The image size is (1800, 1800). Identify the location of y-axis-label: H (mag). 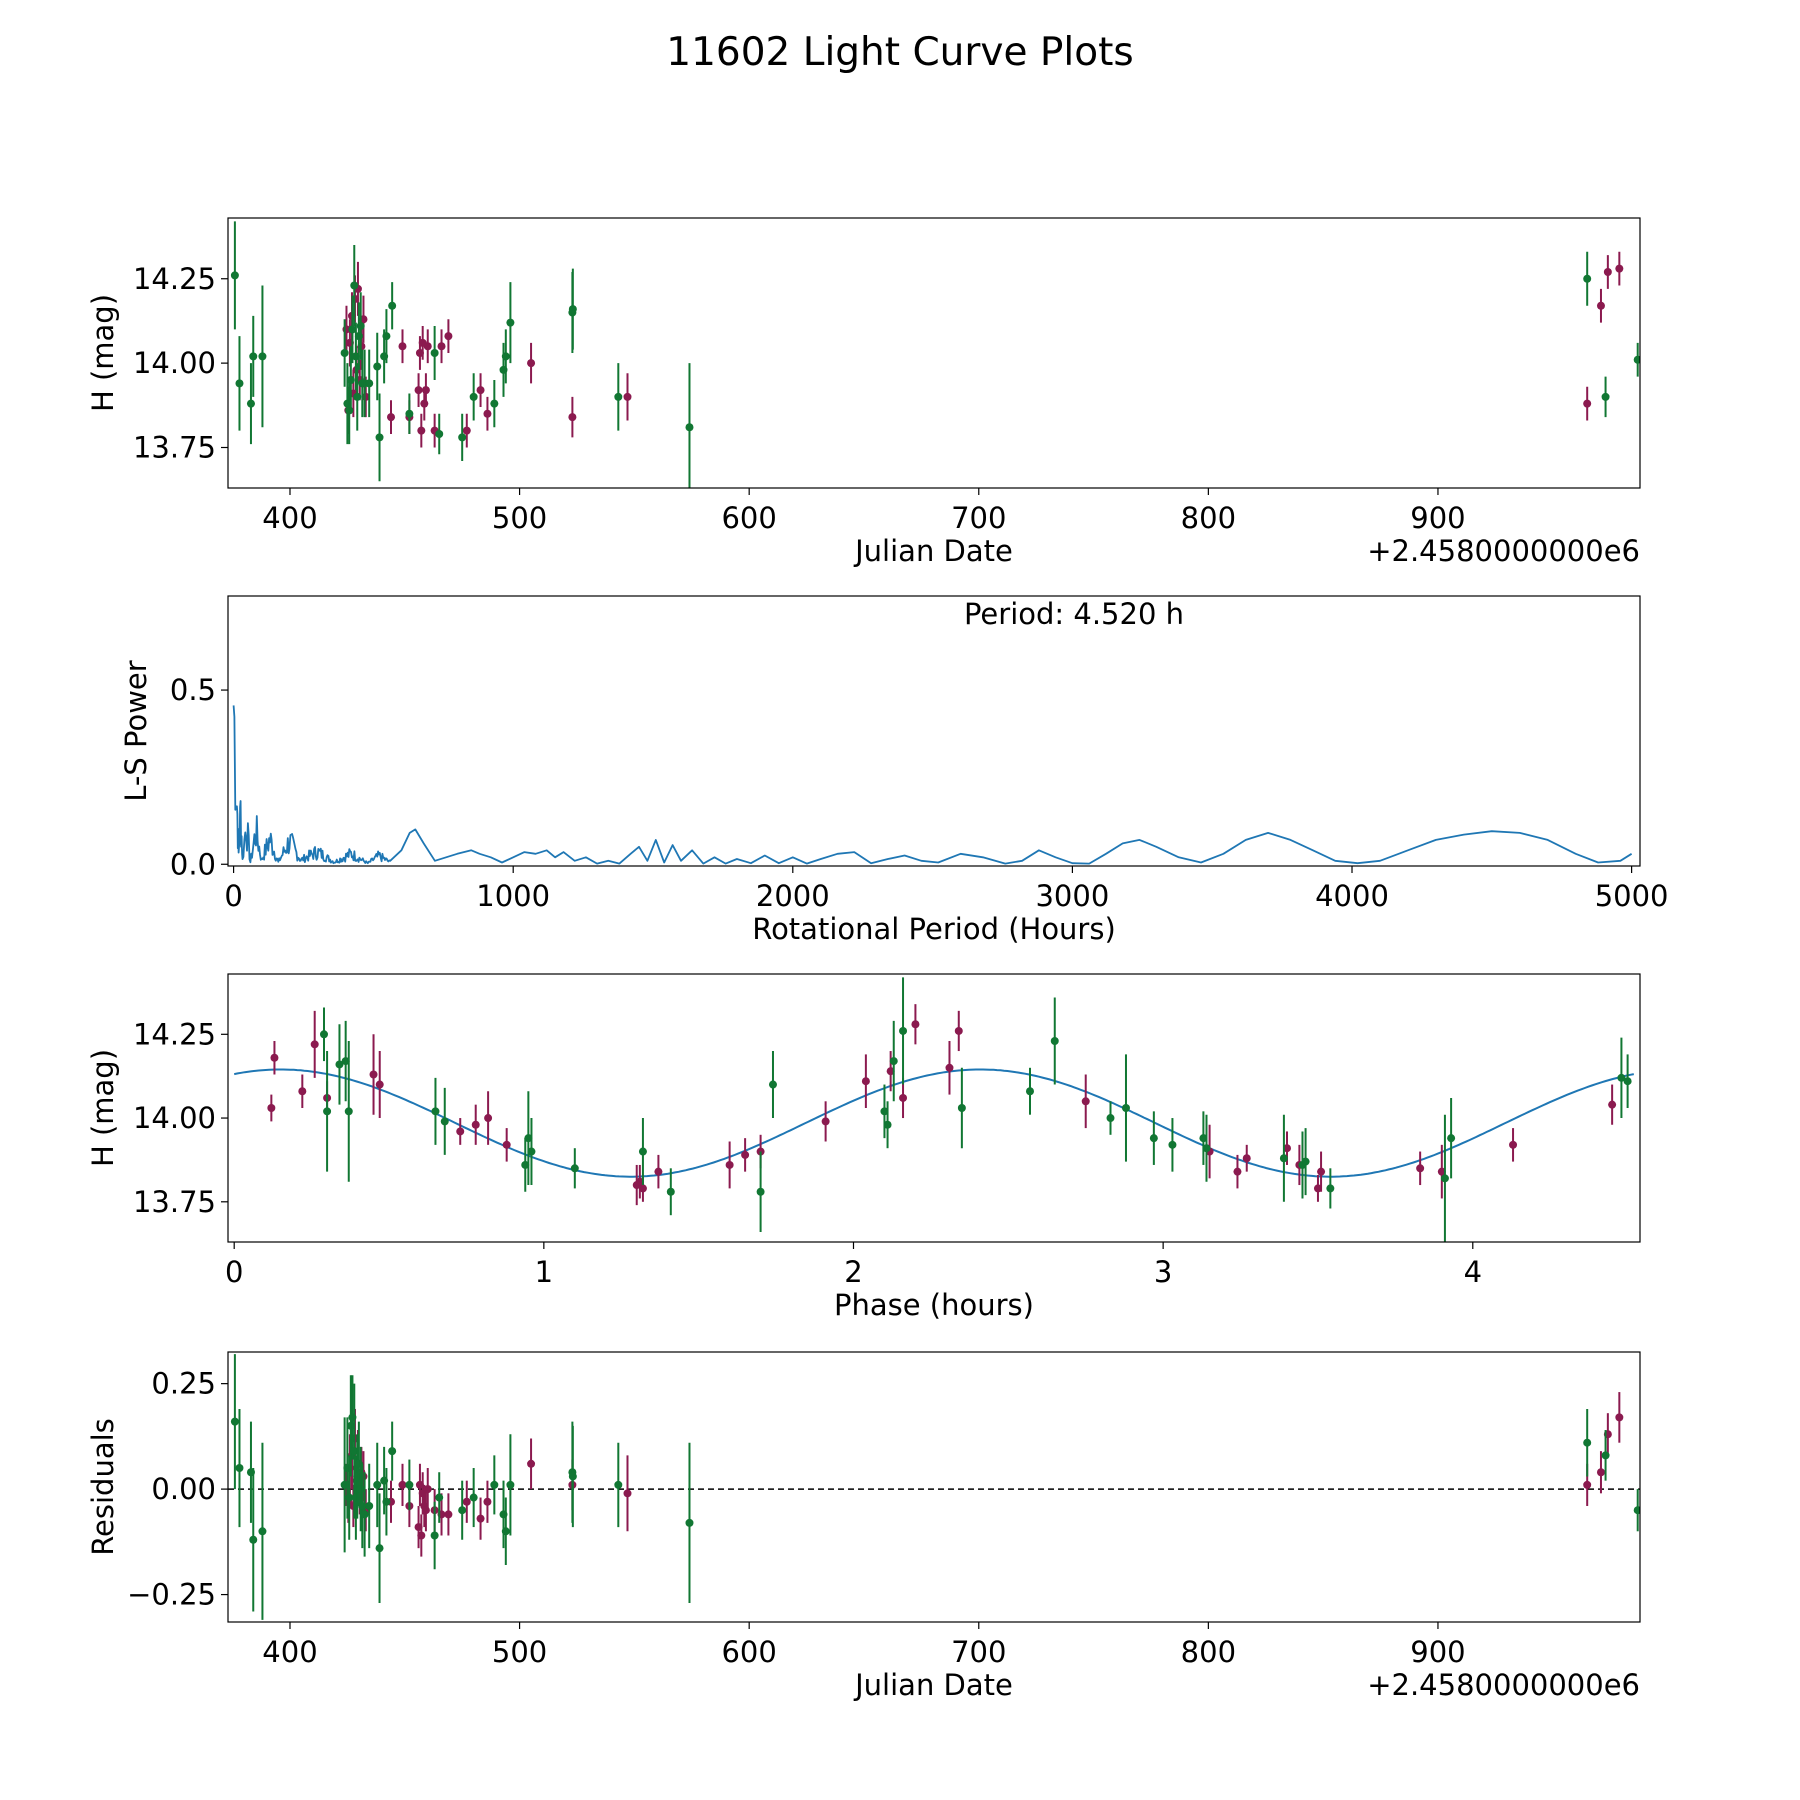
(103, 1108).